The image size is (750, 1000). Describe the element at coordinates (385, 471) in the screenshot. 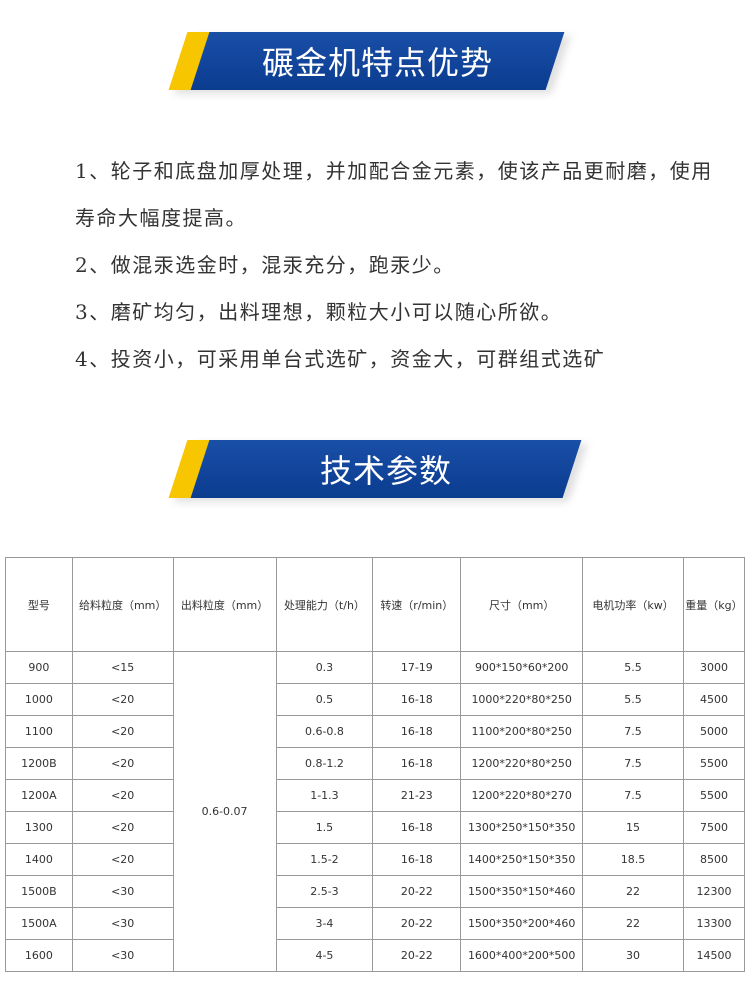

I see `section-title: 技术参数` at that location.